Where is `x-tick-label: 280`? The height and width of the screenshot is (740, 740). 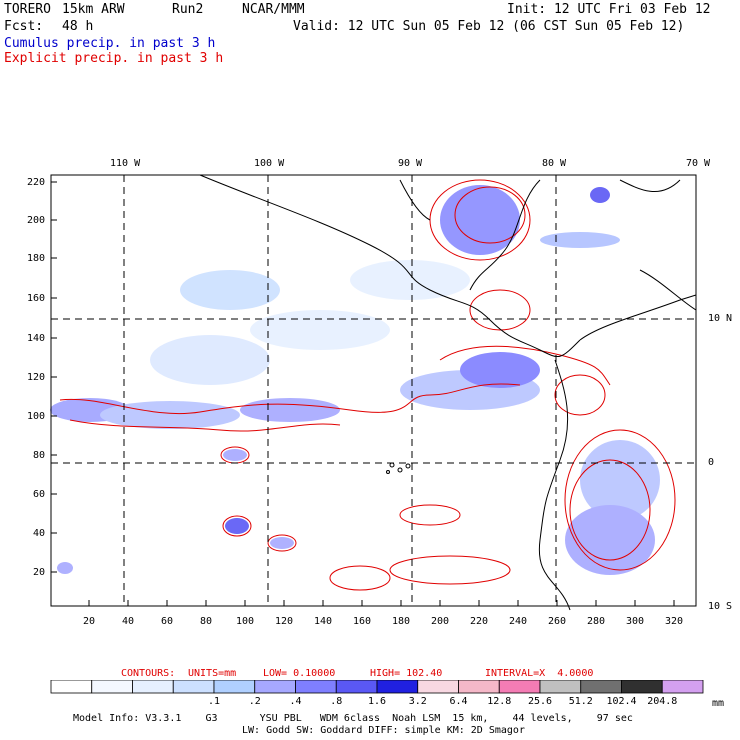 x-tick-label: 280 is located at coordinates (596, 621).